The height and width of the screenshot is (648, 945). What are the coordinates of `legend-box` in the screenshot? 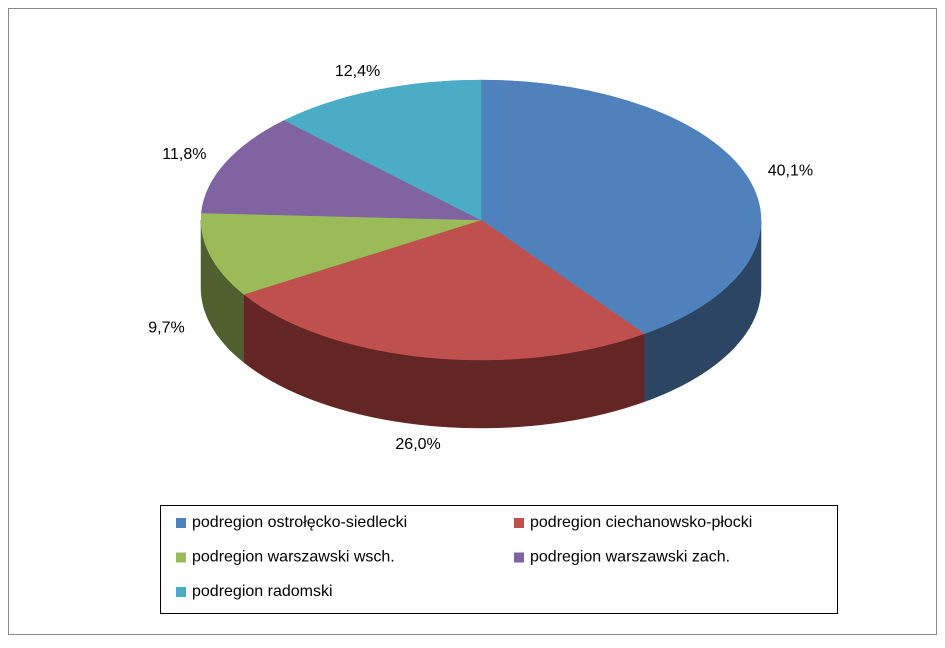 It's located at (499, 559).